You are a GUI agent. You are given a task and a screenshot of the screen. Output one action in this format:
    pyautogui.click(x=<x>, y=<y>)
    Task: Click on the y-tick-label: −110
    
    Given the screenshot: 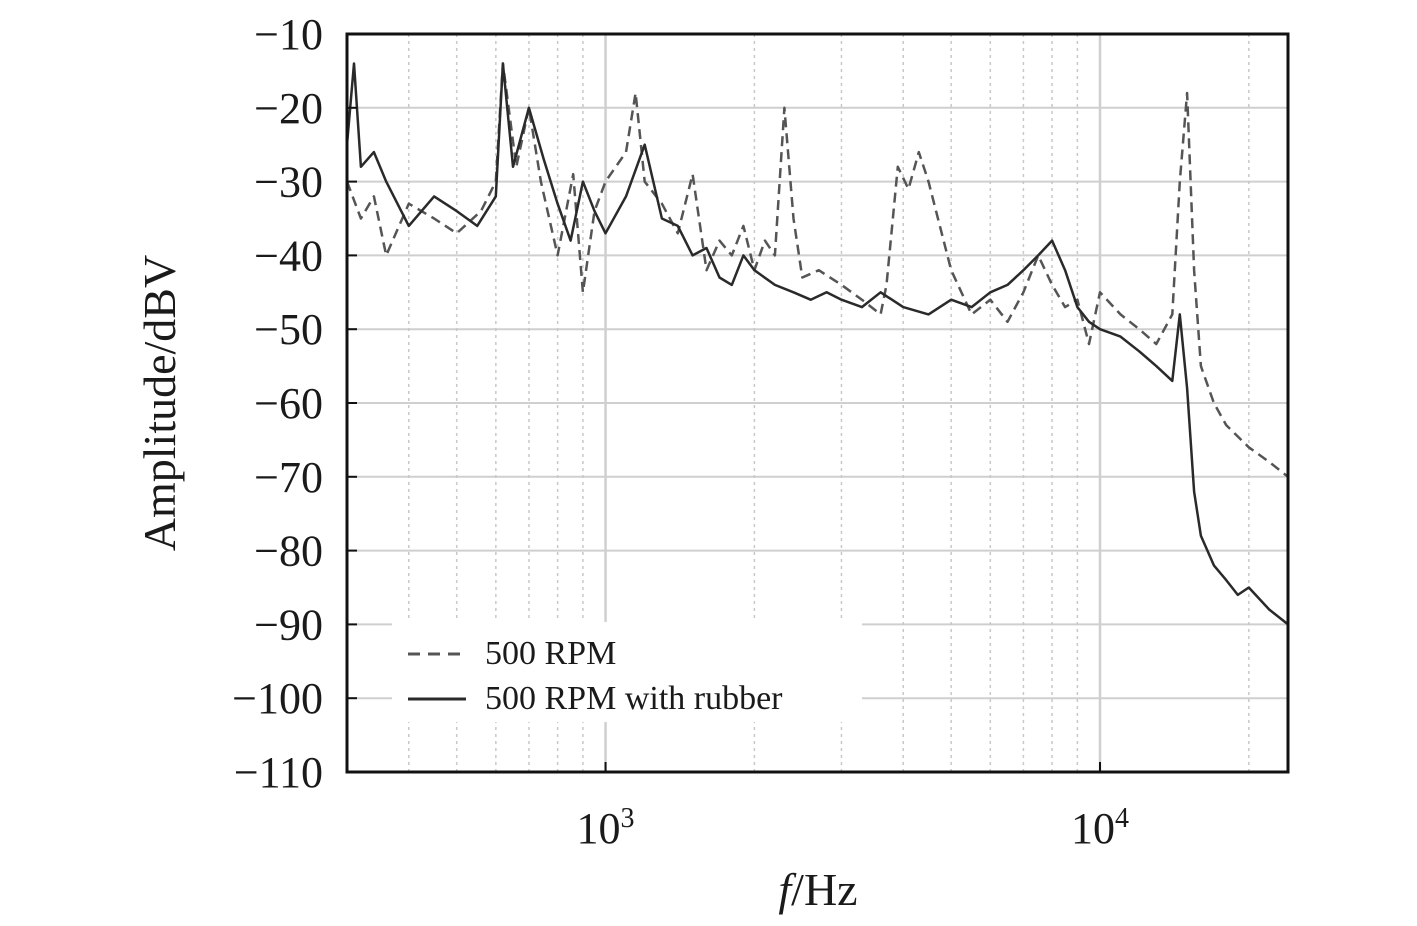 What is the action you would take?
    pyautogui.click(x=278, y=772)
    